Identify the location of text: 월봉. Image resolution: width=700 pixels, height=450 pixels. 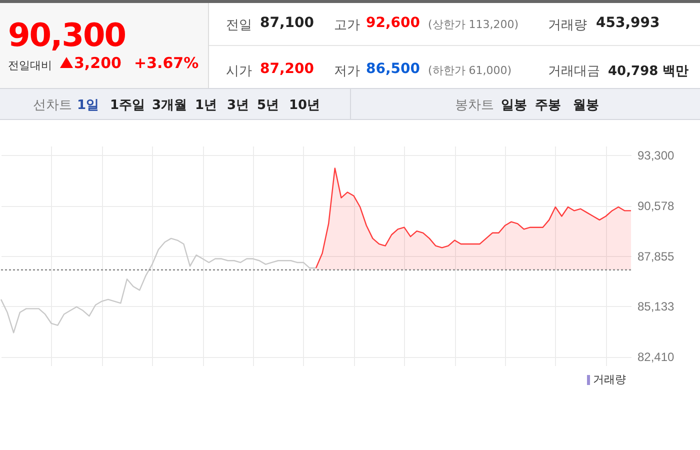
(586, 105).